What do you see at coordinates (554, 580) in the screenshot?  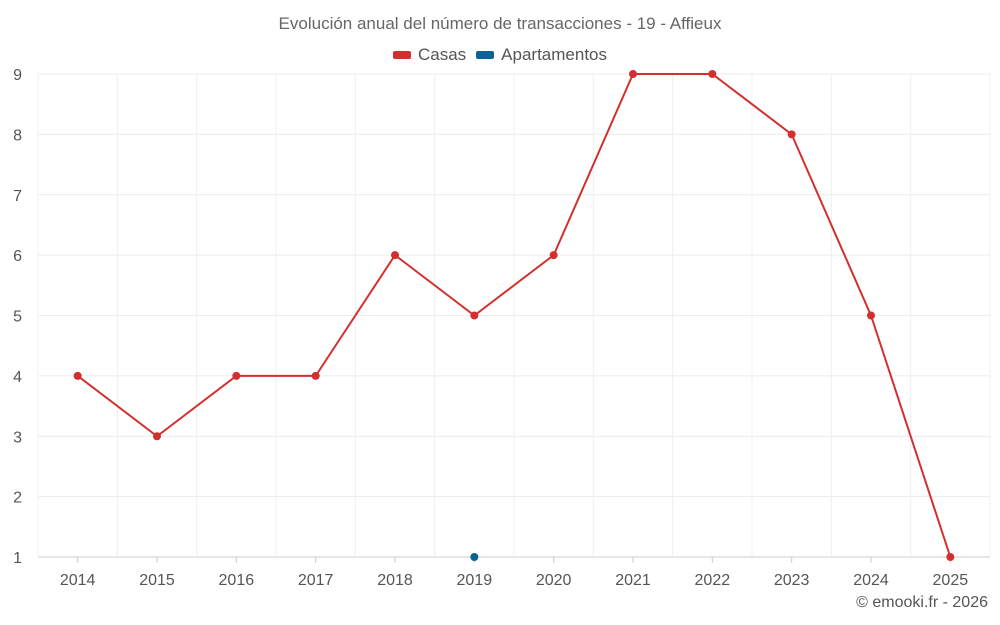 I see `x-tick-label: 2020` at bounding box center [554, 580].